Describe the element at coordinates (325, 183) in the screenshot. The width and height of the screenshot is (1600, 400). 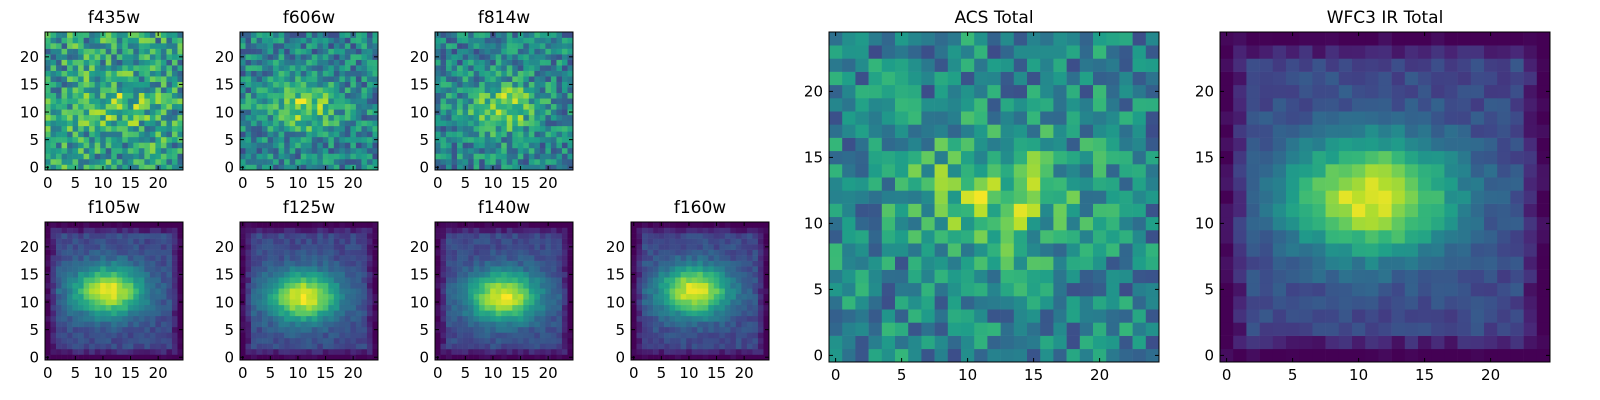
I see `x-tick-label: 15` at that location.